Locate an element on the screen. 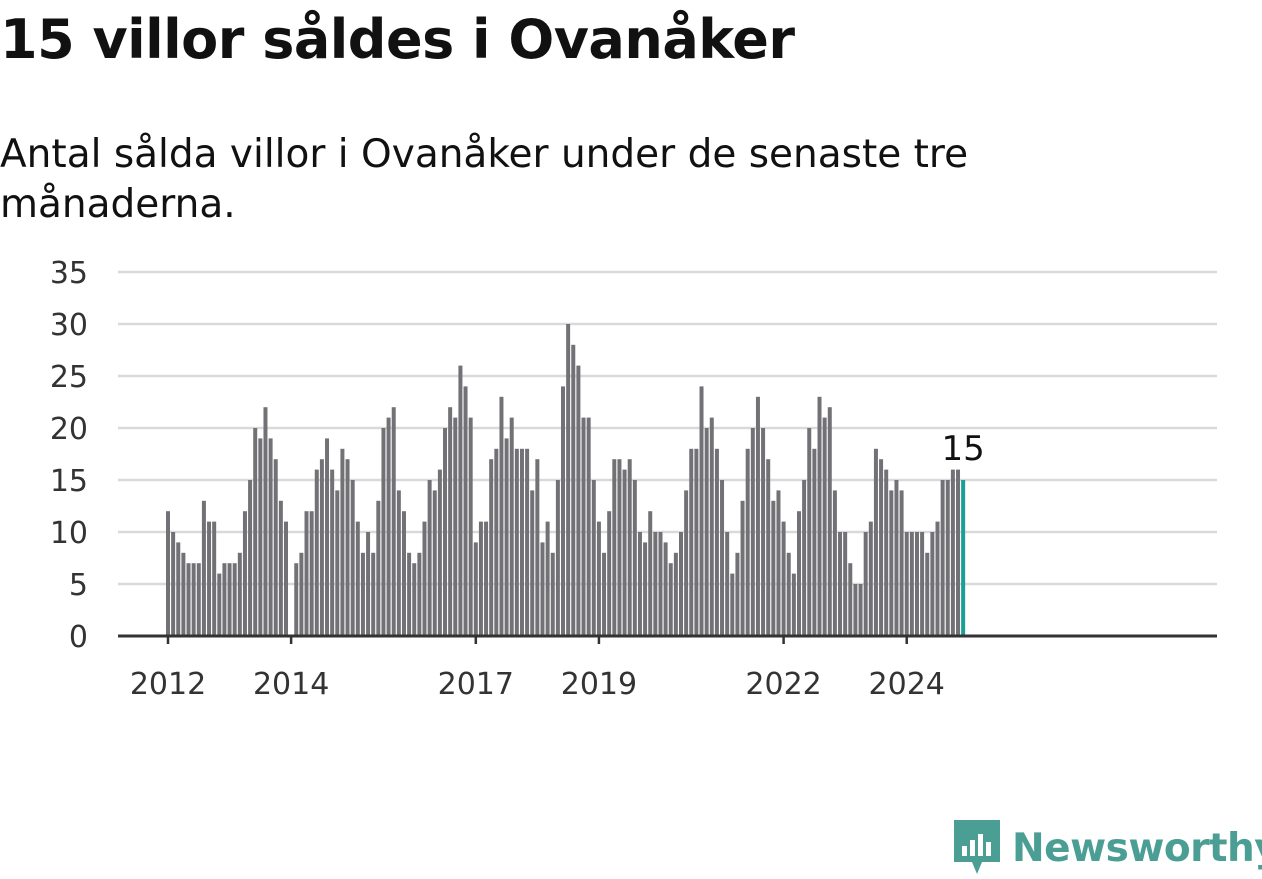 The height and width of the screenshot is (879, 1262). x-tick-label: 2022 is located at coordinates (783, 684).